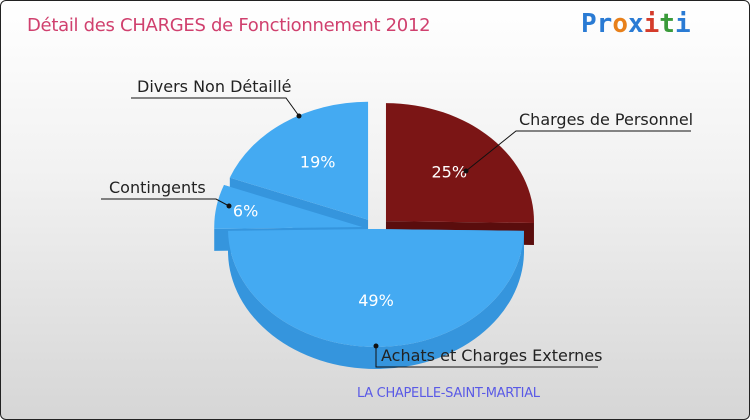 The image size is (750, 420). I want to click on slice-label: Achats et Charges Externes, so click(491, 355).